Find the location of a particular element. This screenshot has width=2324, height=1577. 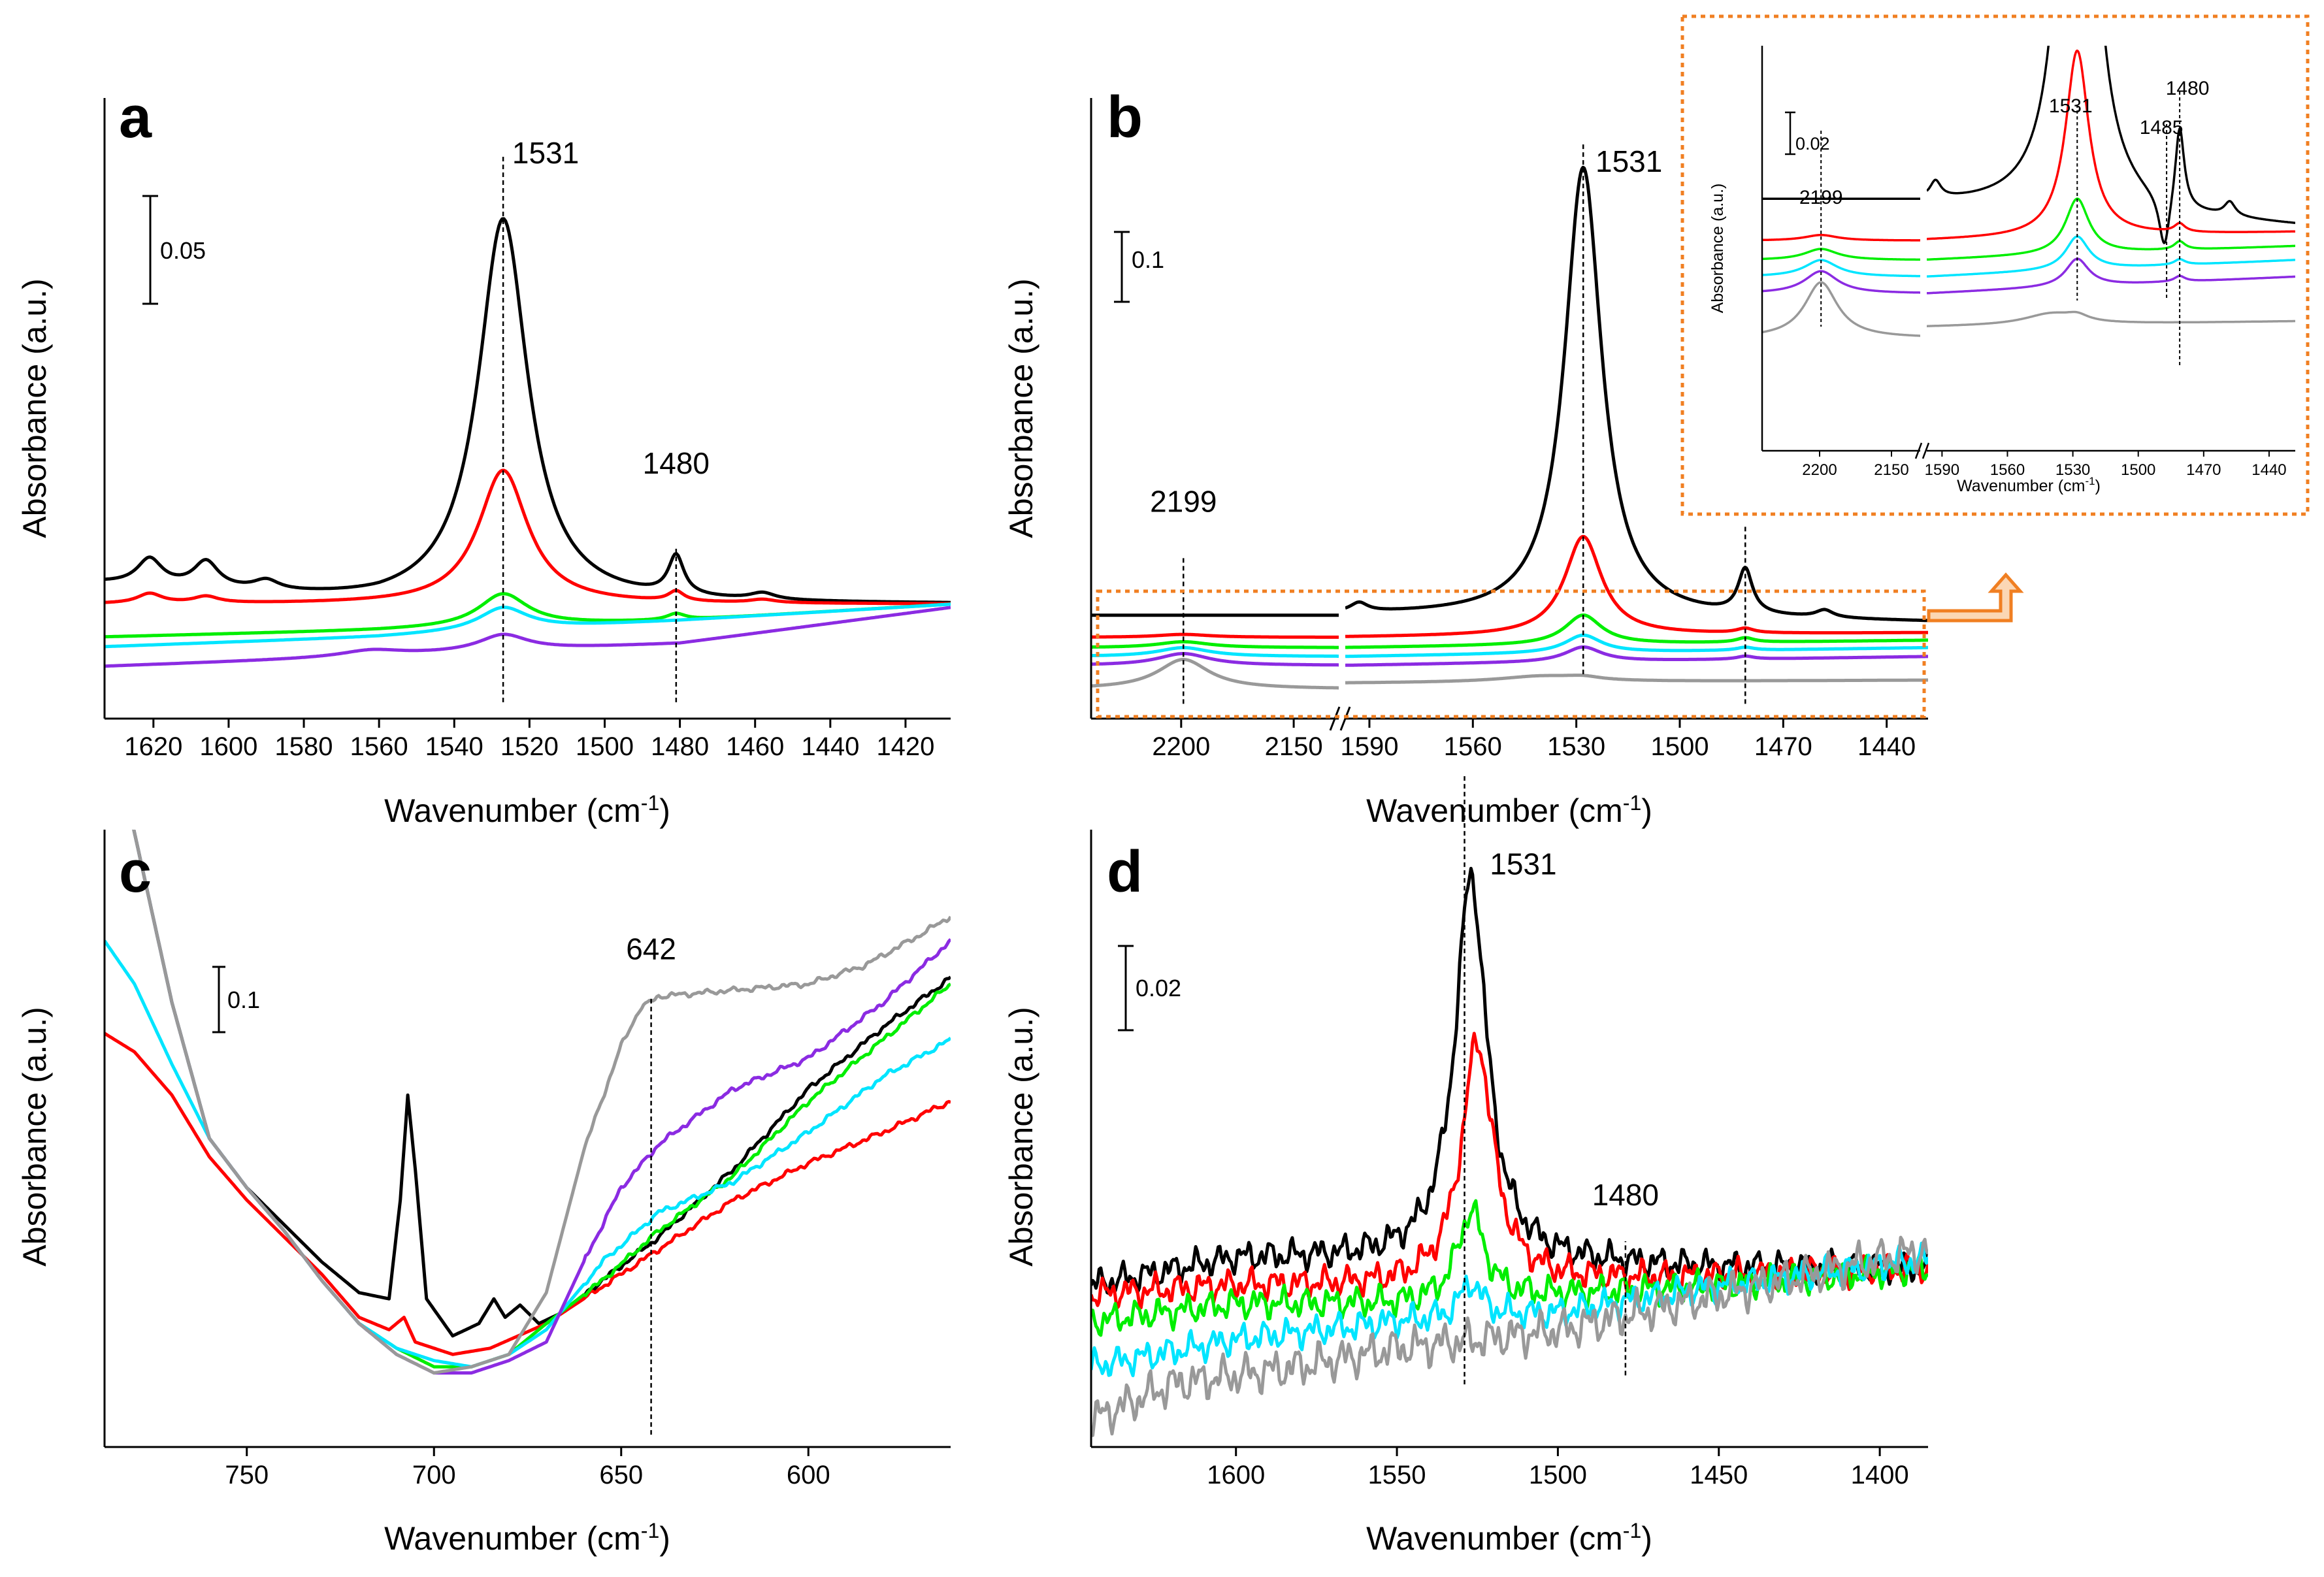

vlines-group-d is located at coordinates (1545, 1080).